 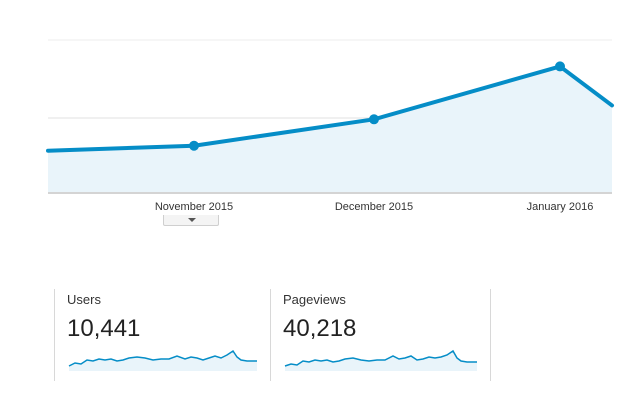 I want to click on metric-pageviews-value: 40,218, so click(x=320, y=328).